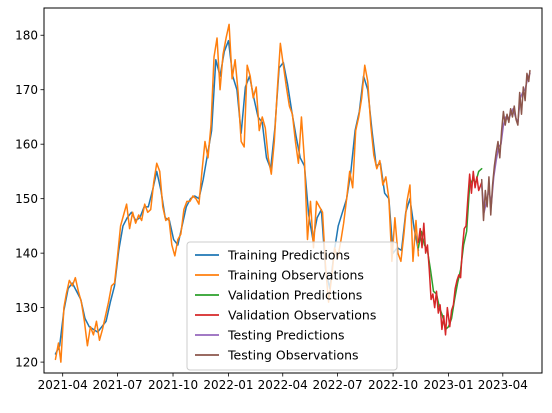 This screenshot has height=413, width=552. Describe the element at coordinates (448, 385) in the screenshot. I see `x-tick-label: 2023-01` at that location.